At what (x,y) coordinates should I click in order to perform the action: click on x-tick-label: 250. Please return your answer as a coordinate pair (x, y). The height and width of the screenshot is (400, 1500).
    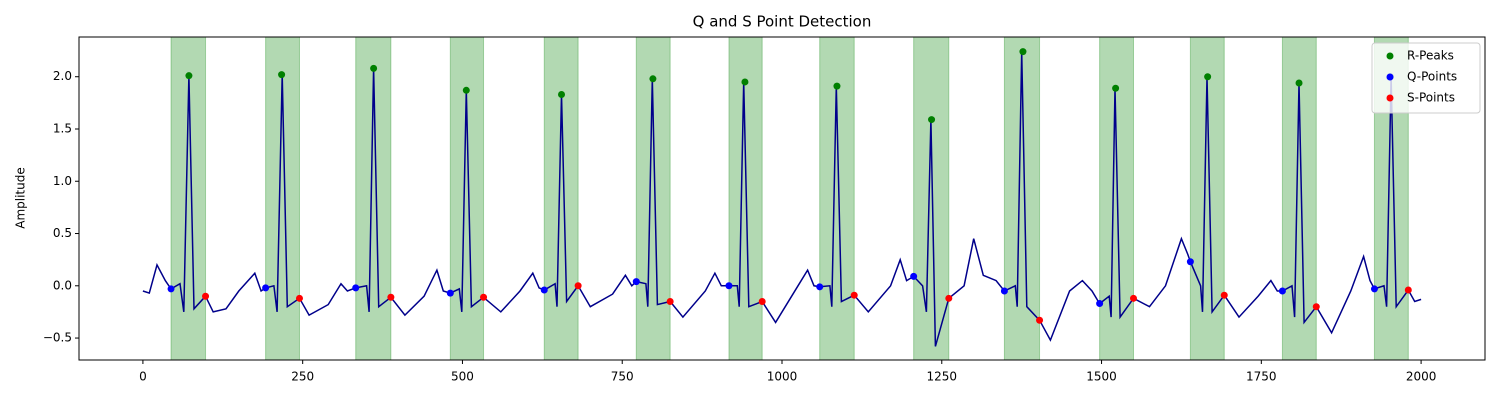
    Looking at the image, I should click on (302, 377).